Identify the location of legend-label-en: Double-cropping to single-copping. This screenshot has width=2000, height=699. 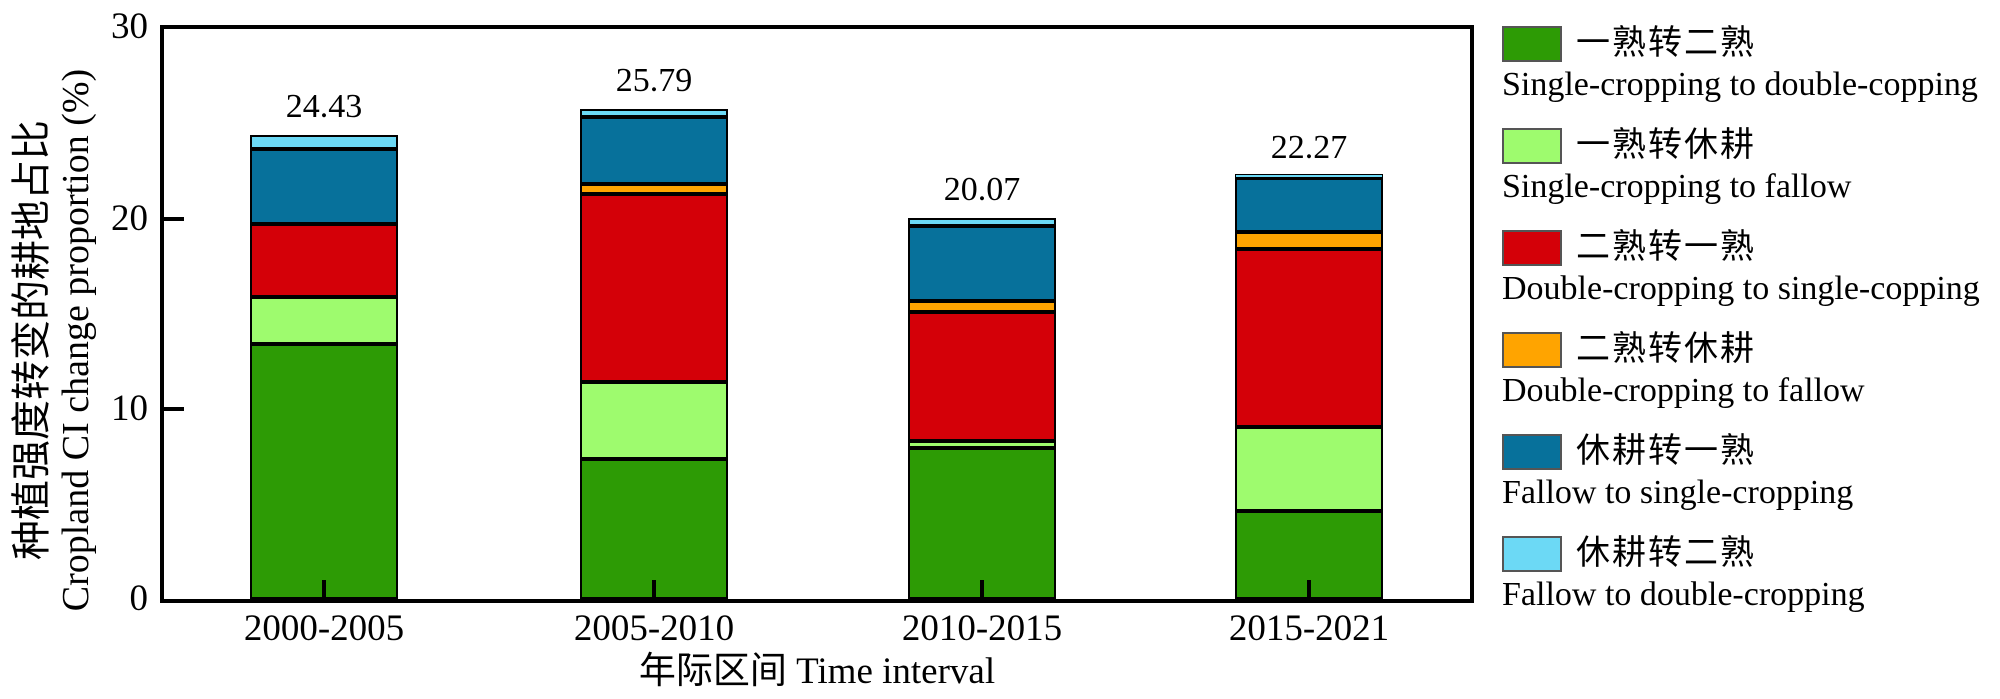
(1741, 288).